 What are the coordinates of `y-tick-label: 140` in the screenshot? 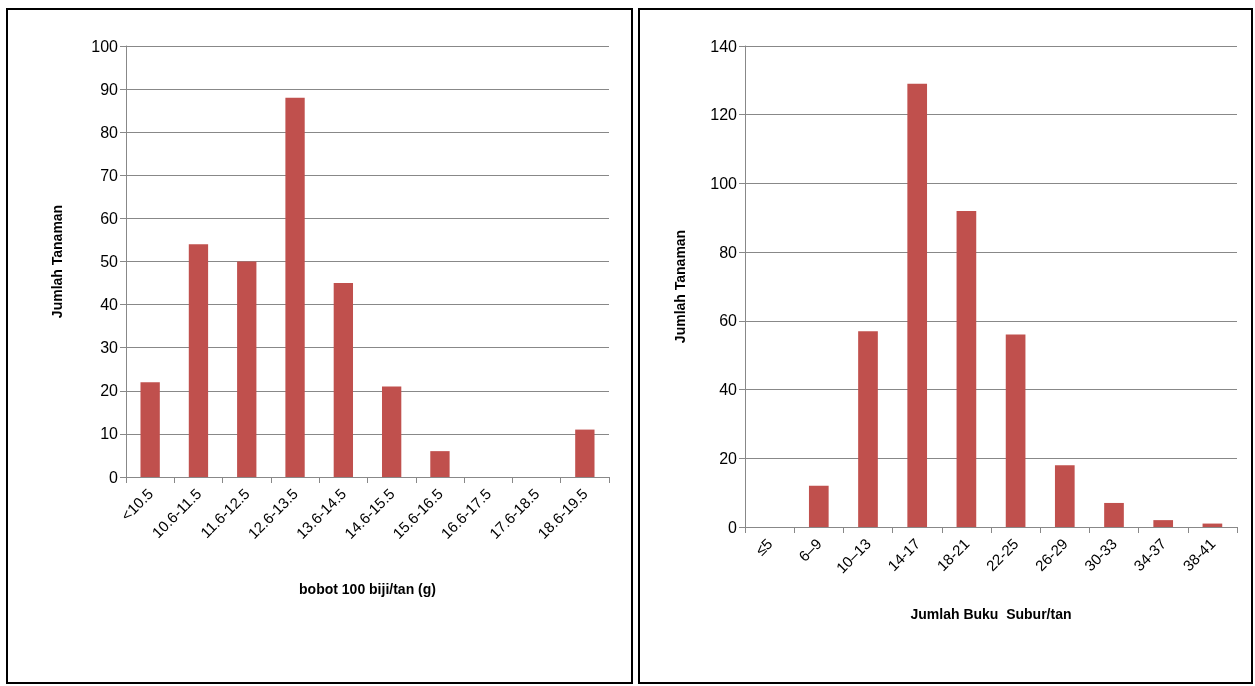 It's located at (724, 46).